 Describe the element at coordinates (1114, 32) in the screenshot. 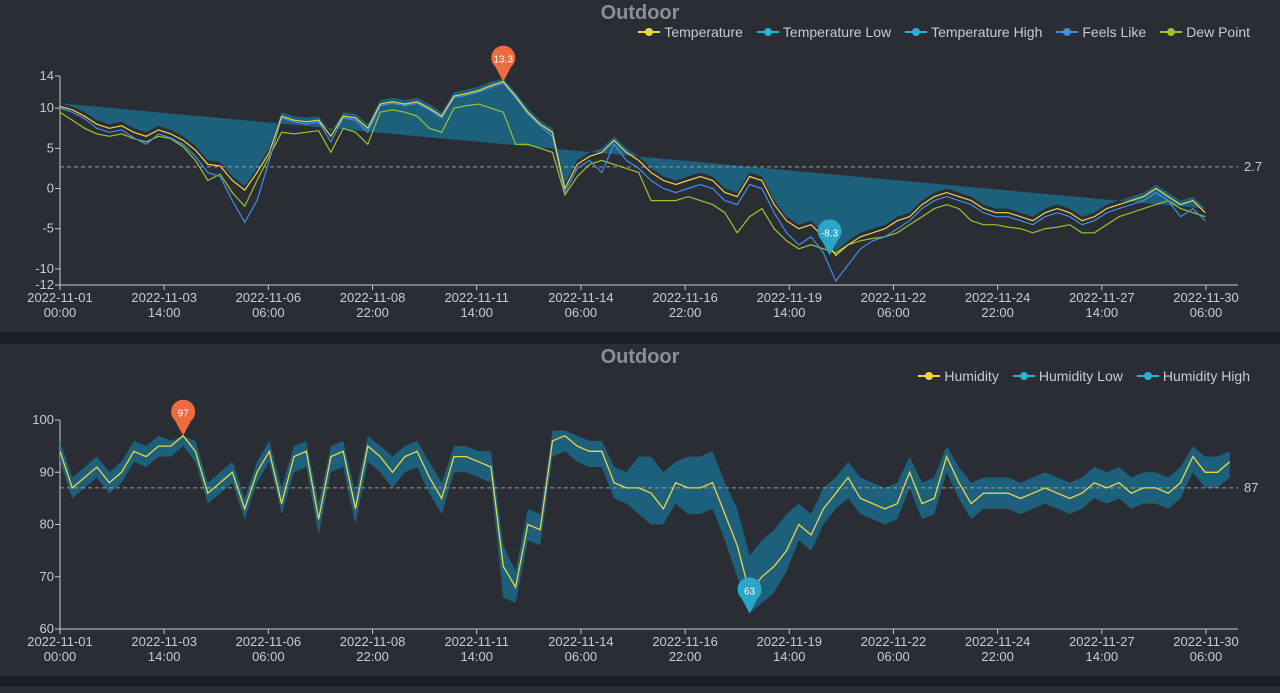

I see `legend-label: Feels Like` at that location.